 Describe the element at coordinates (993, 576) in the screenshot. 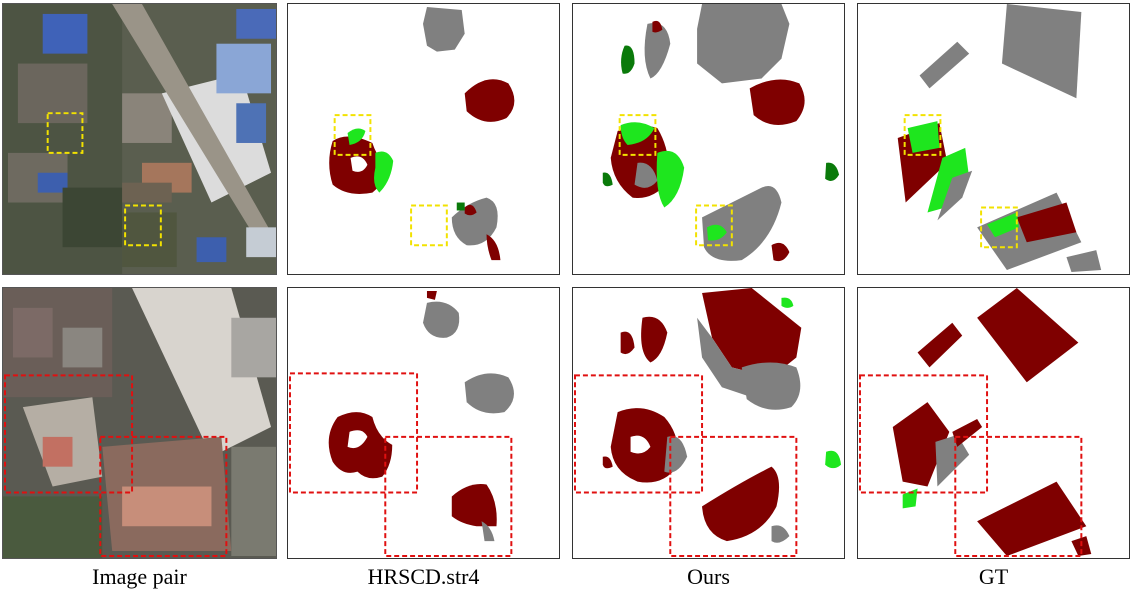

I see `column-label-gt: GT` at that location.